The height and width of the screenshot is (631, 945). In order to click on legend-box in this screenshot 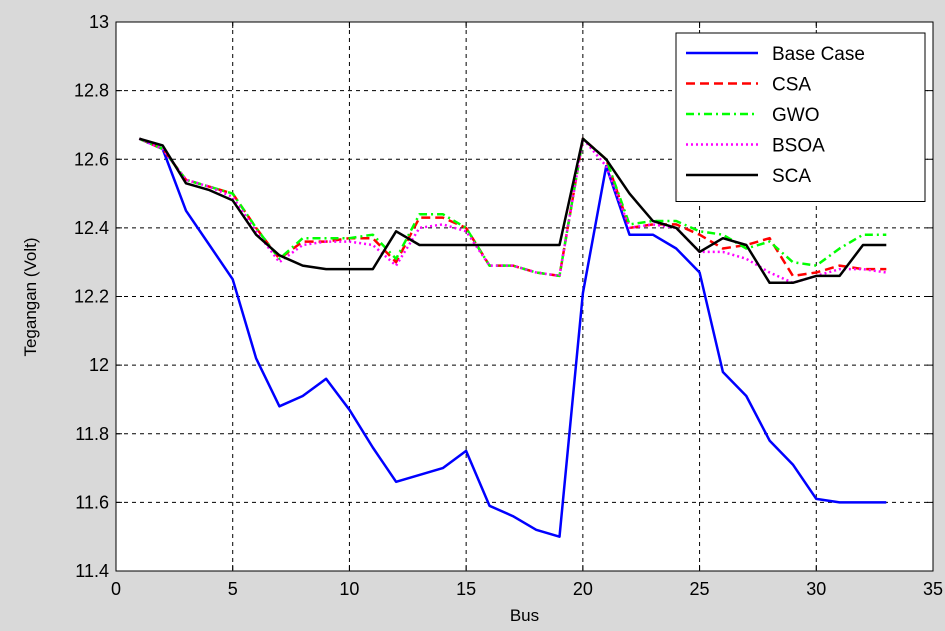, I will do `click(800, 117)`.